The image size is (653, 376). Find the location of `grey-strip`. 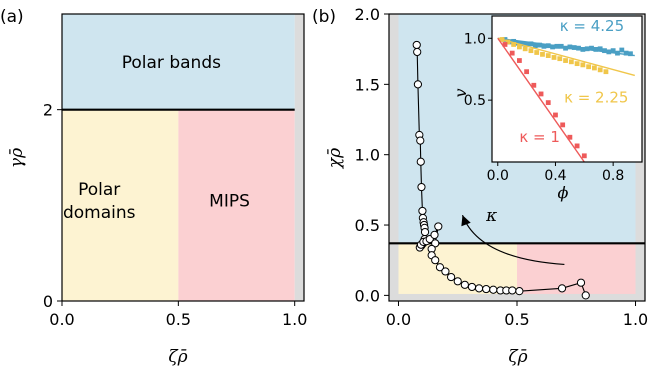

grey-strip is located at coordinates (299, 157).